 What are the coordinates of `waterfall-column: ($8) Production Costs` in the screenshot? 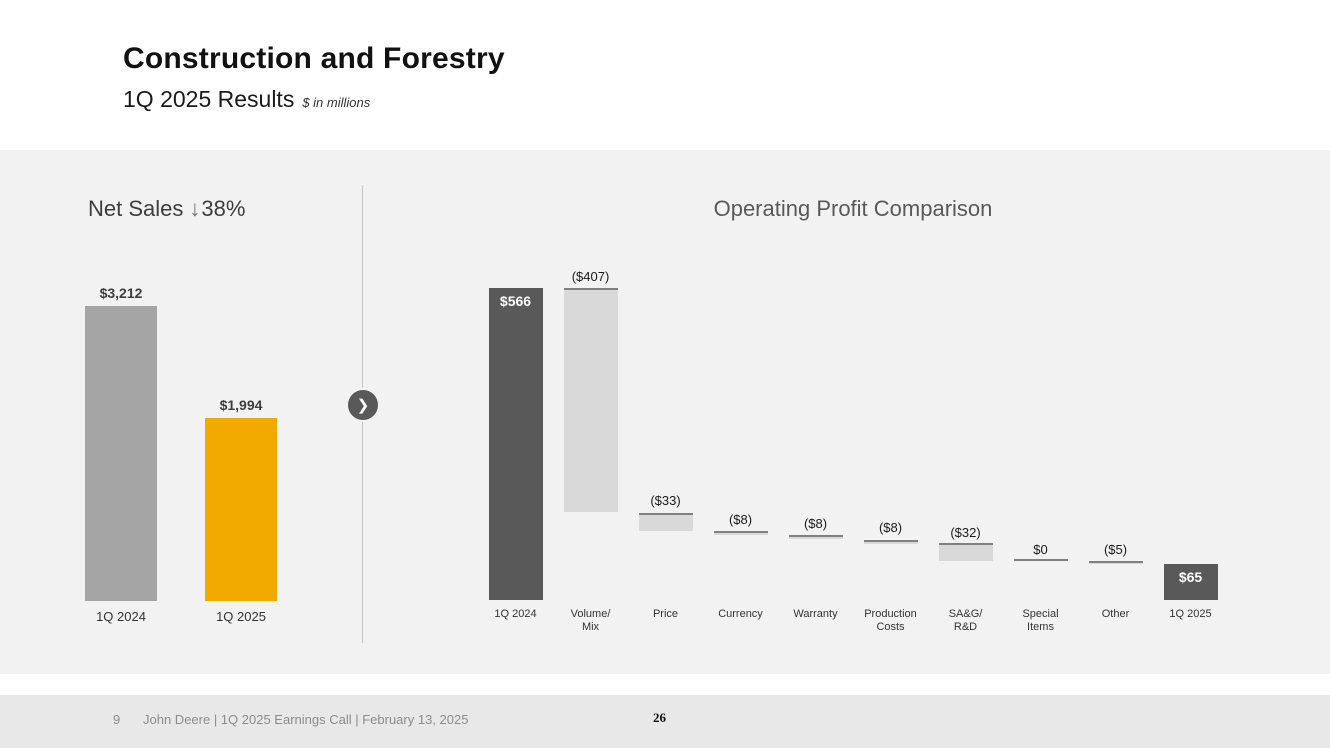 It's located at (890, 447).